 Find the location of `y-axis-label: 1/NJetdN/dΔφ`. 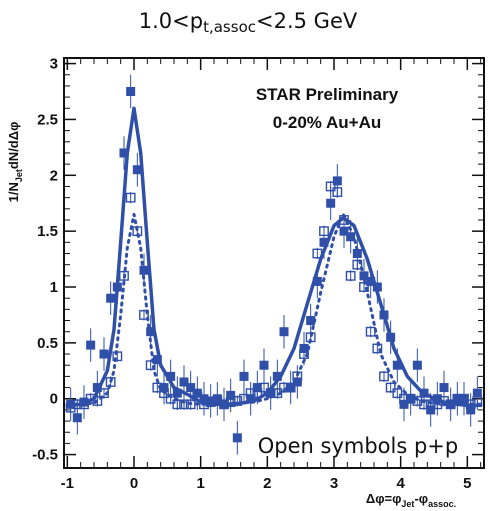

y-axis-label: 1/NJetdN/dΔφ is located at coordinates (15, 162).